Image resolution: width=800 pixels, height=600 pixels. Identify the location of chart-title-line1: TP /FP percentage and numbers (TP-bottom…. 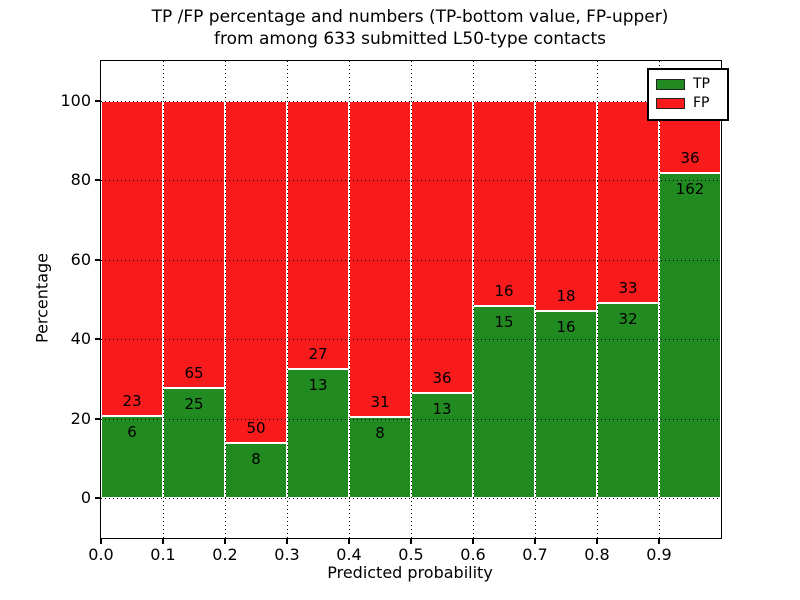
(410, 17).